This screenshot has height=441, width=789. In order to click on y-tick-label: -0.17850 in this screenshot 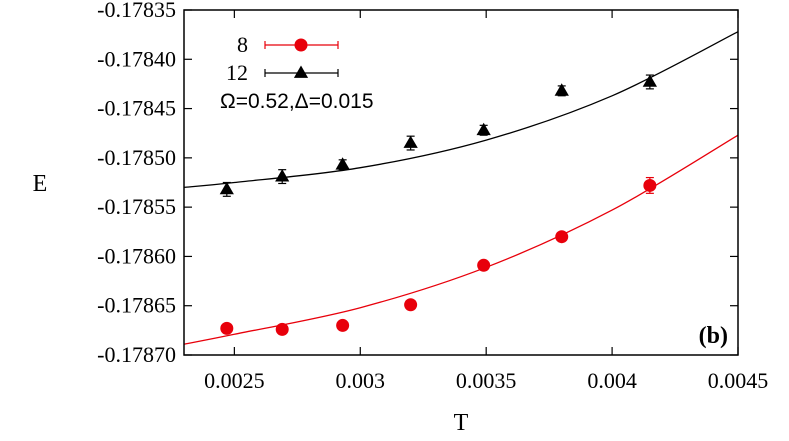, I will do `click(136, 157)`.